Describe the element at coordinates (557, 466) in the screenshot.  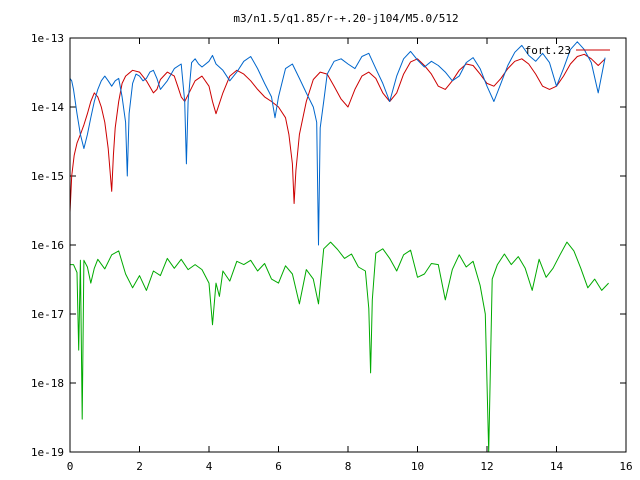
I see `x-tick-label: 14` at that location.